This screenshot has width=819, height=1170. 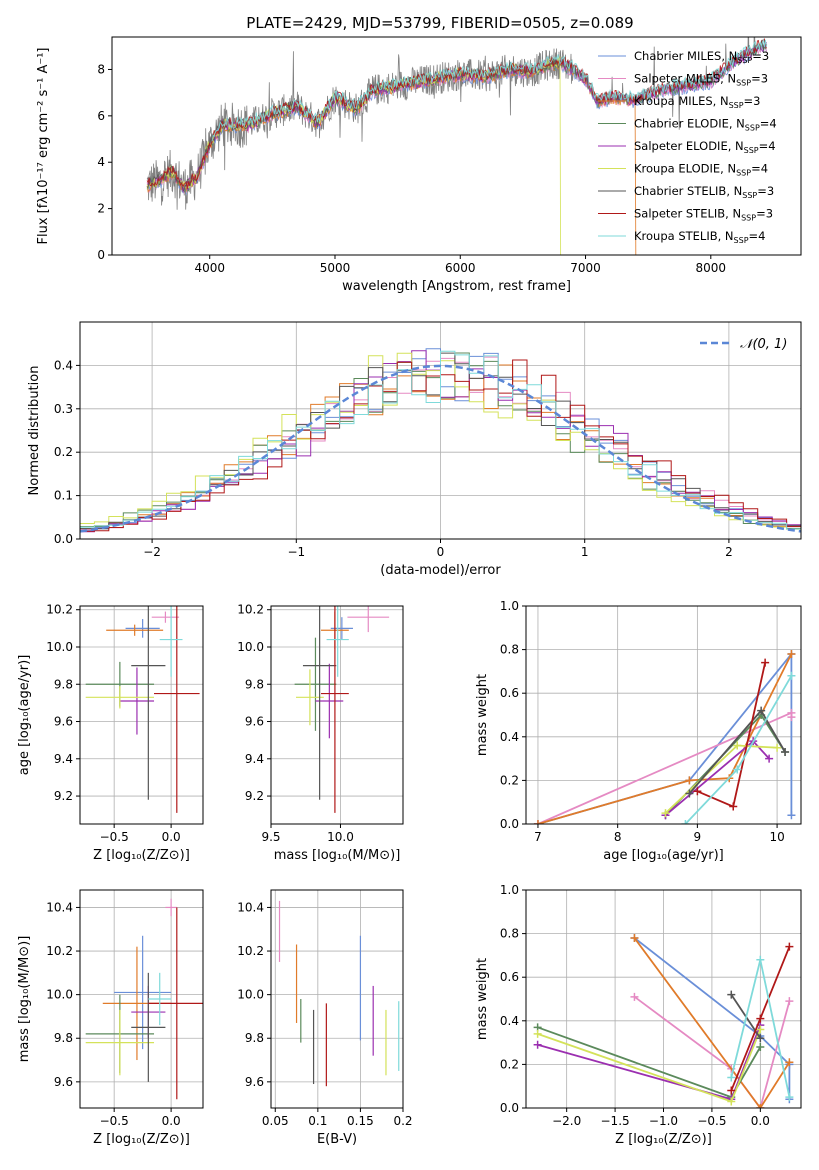 I want to click on legend-label: 𝒩(0, 1), so click(x=763, y=344).